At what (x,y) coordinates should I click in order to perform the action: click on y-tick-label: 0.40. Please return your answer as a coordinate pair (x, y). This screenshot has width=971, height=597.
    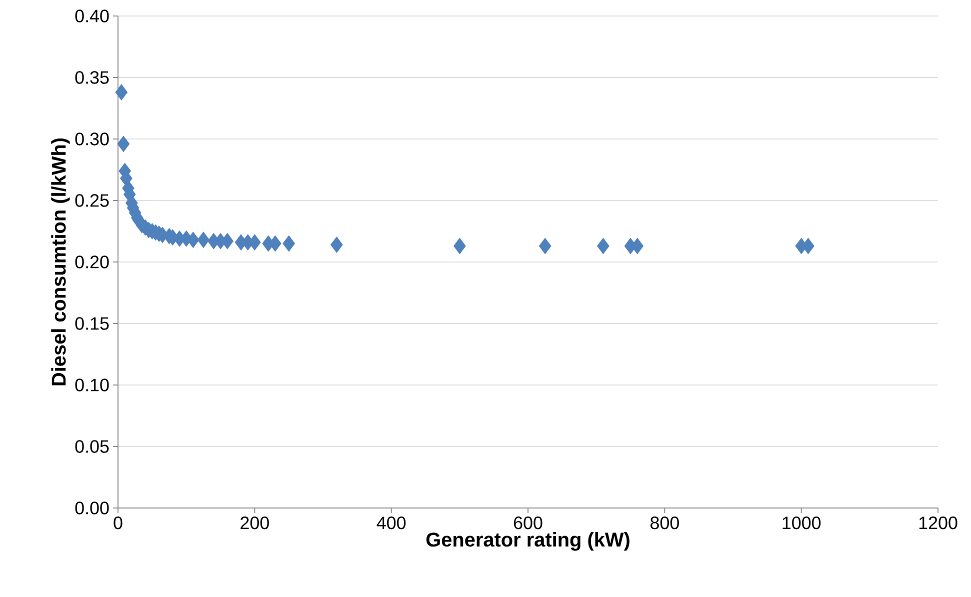
    Looking at the image, I should click on (92, 16).